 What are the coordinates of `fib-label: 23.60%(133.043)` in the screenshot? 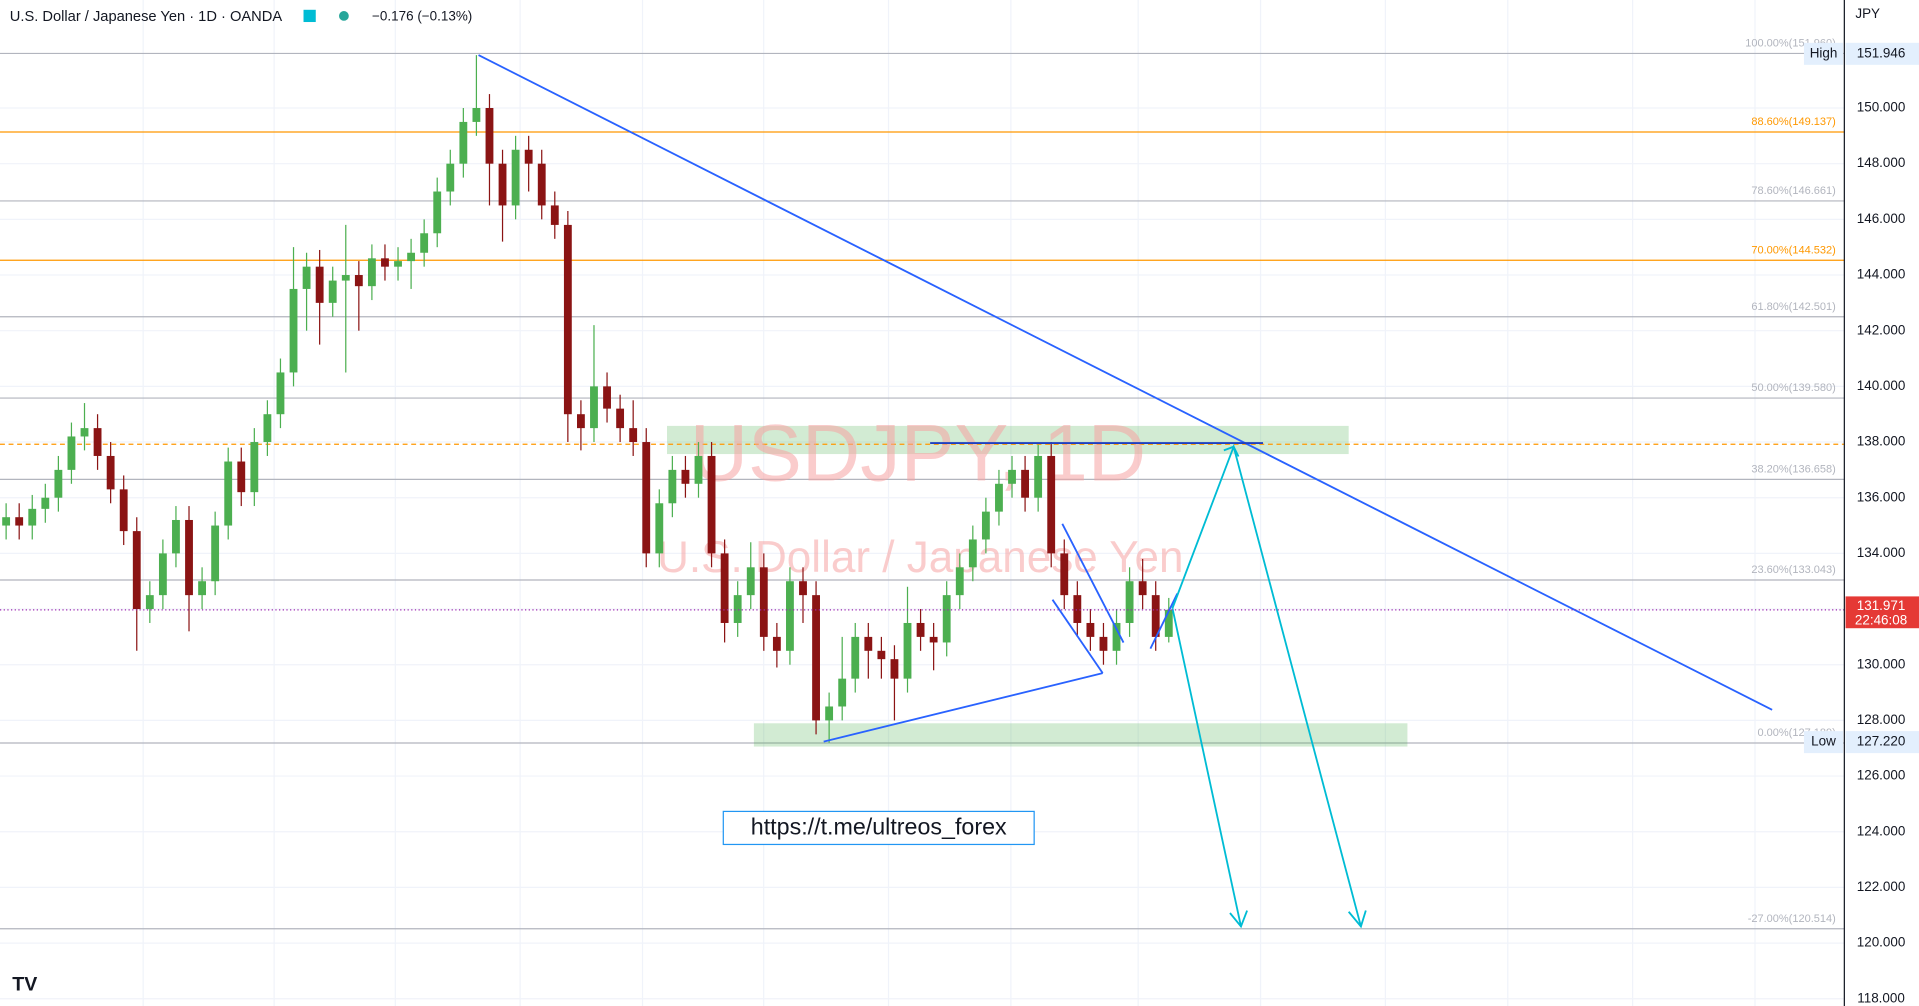 It's located at (1793, 570).